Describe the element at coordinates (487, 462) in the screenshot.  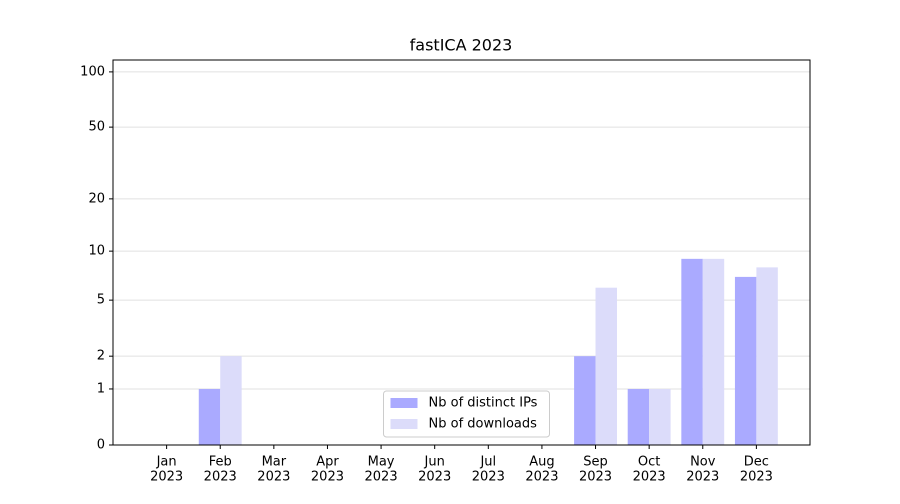
I see `x-tick-label: Jul` at that location.